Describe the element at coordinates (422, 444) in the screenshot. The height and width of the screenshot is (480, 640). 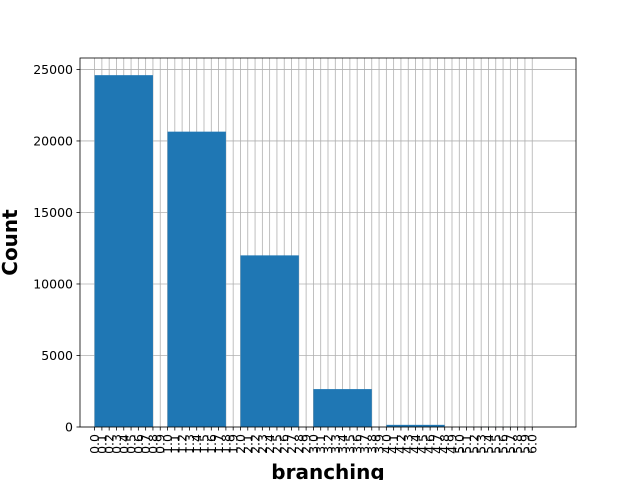
I see `x-tick-label: 4.5` at that location.